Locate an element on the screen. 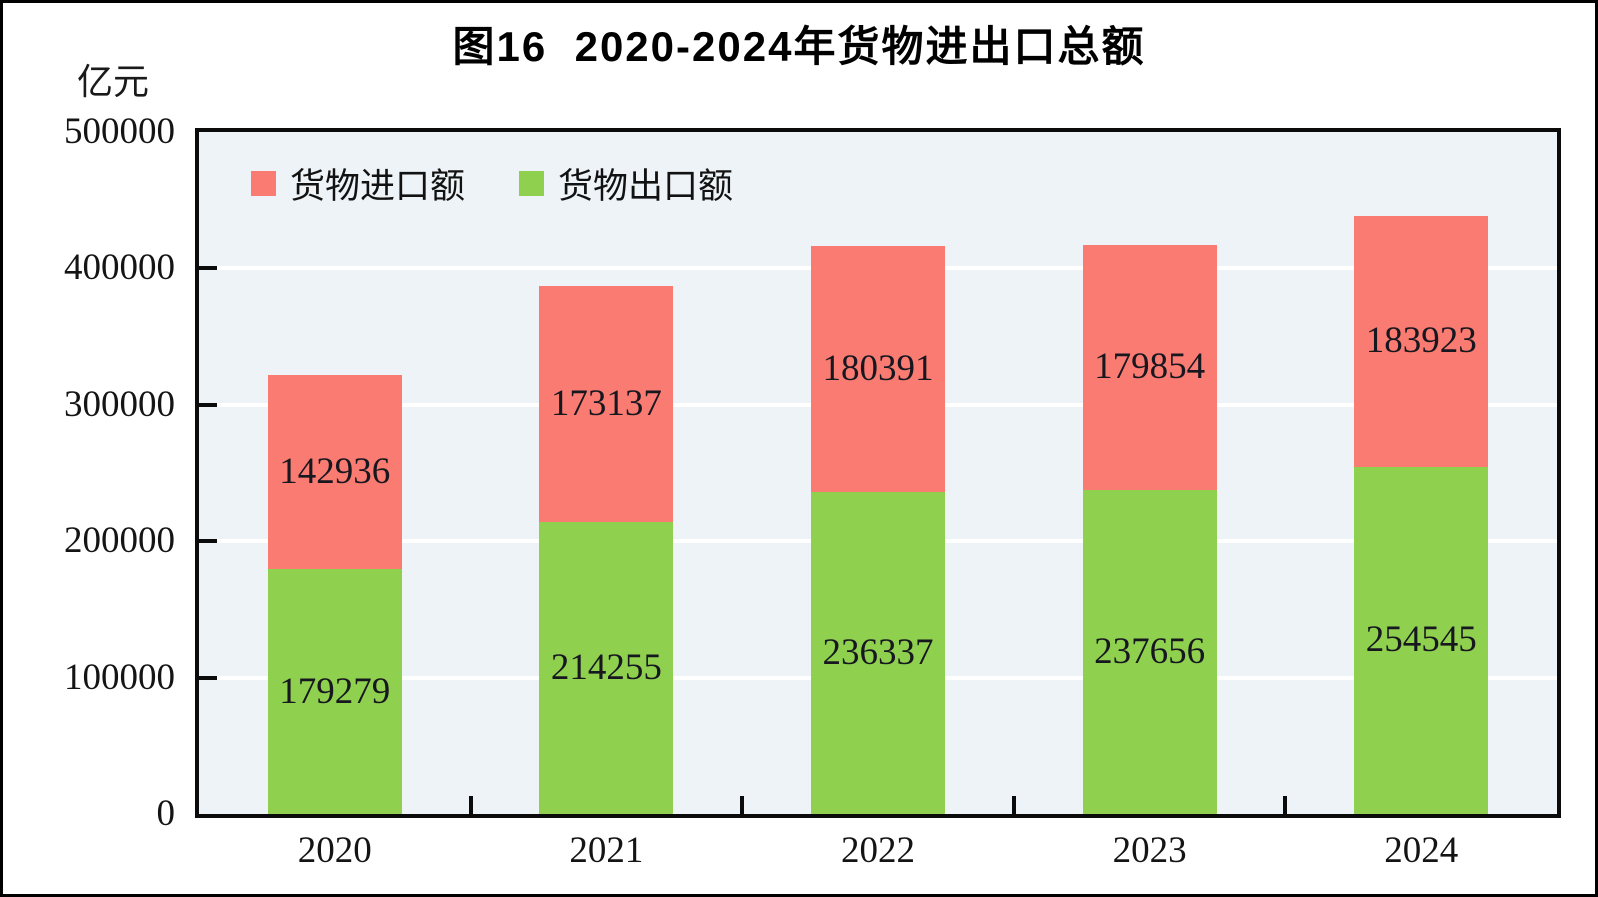 The image size is (1598, 897). bar-2024: 183923 254545 is located at coordinates (1421, 514).